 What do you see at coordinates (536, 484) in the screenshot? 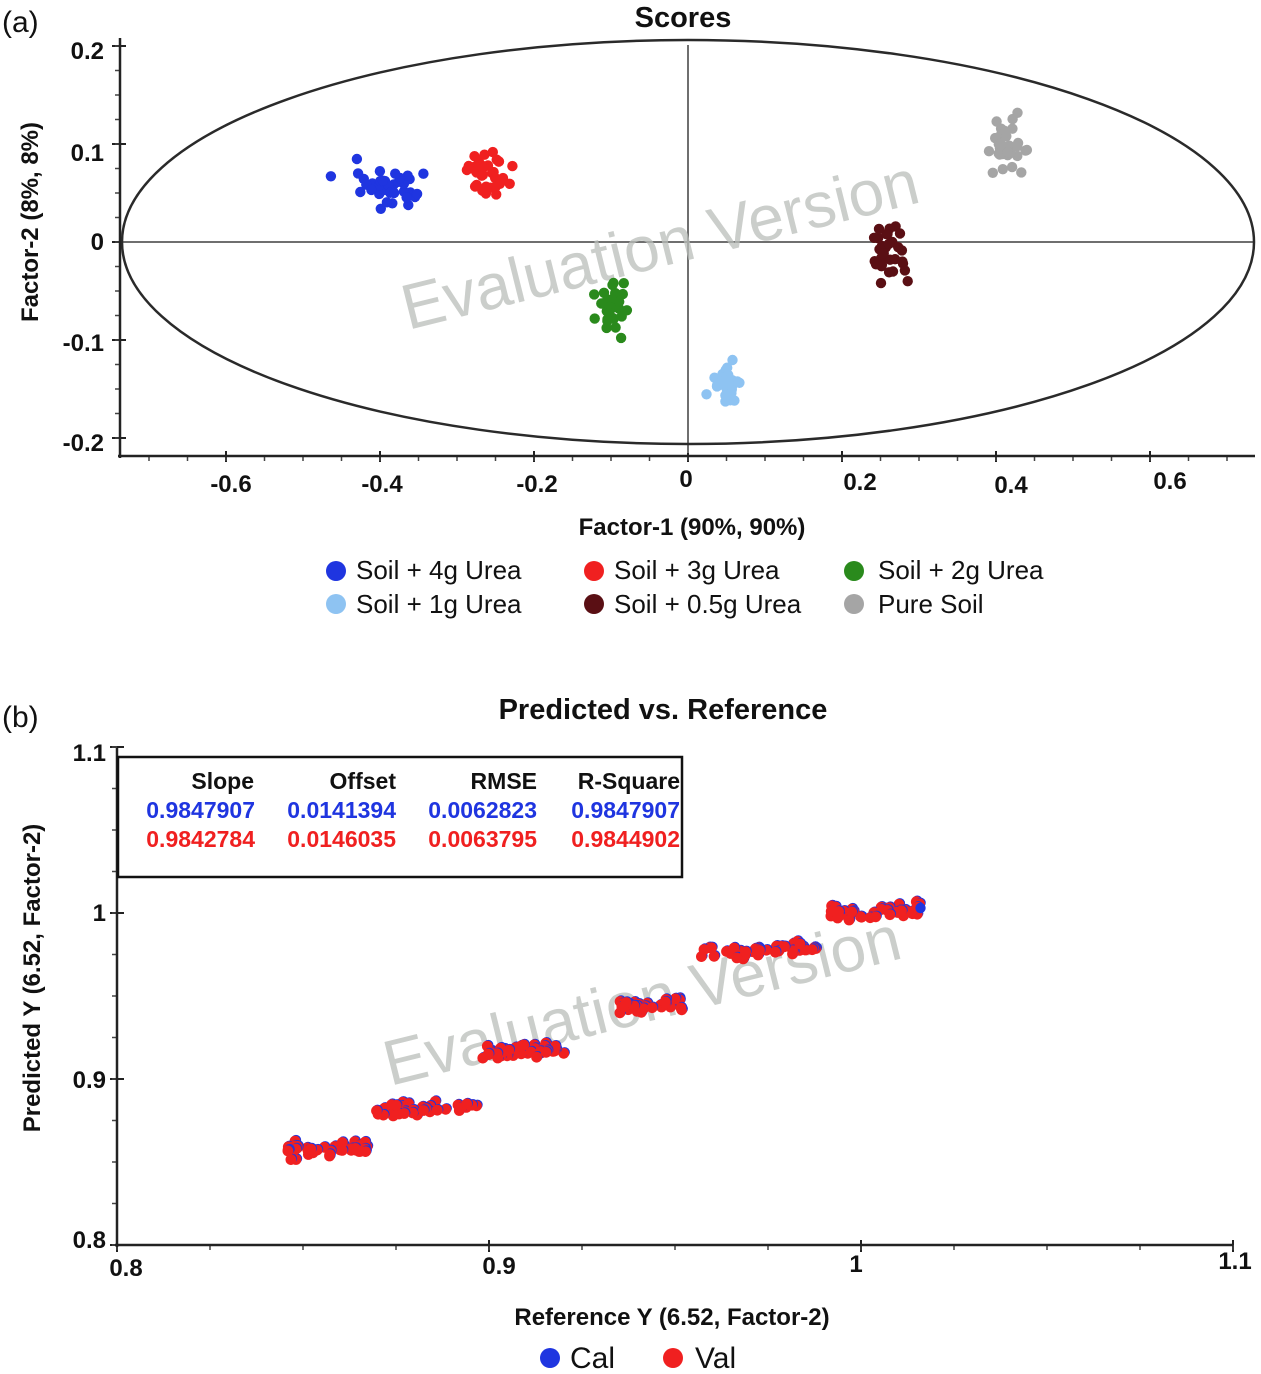
I see `x-tick-label: -0.2` at bounding box center [536, 484].